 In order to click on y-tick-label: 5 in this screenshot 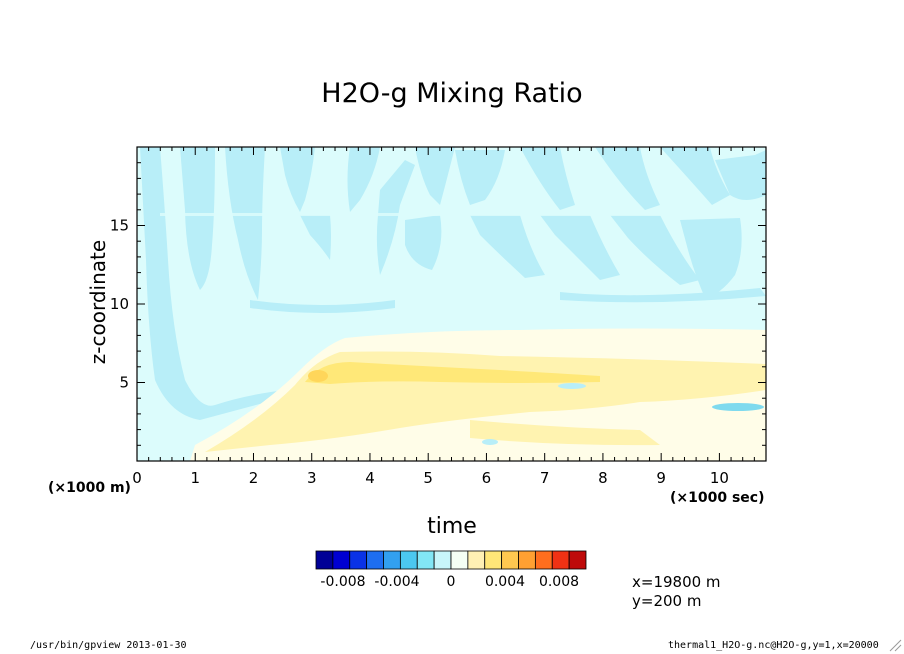, I will do `click(124, 383)`.